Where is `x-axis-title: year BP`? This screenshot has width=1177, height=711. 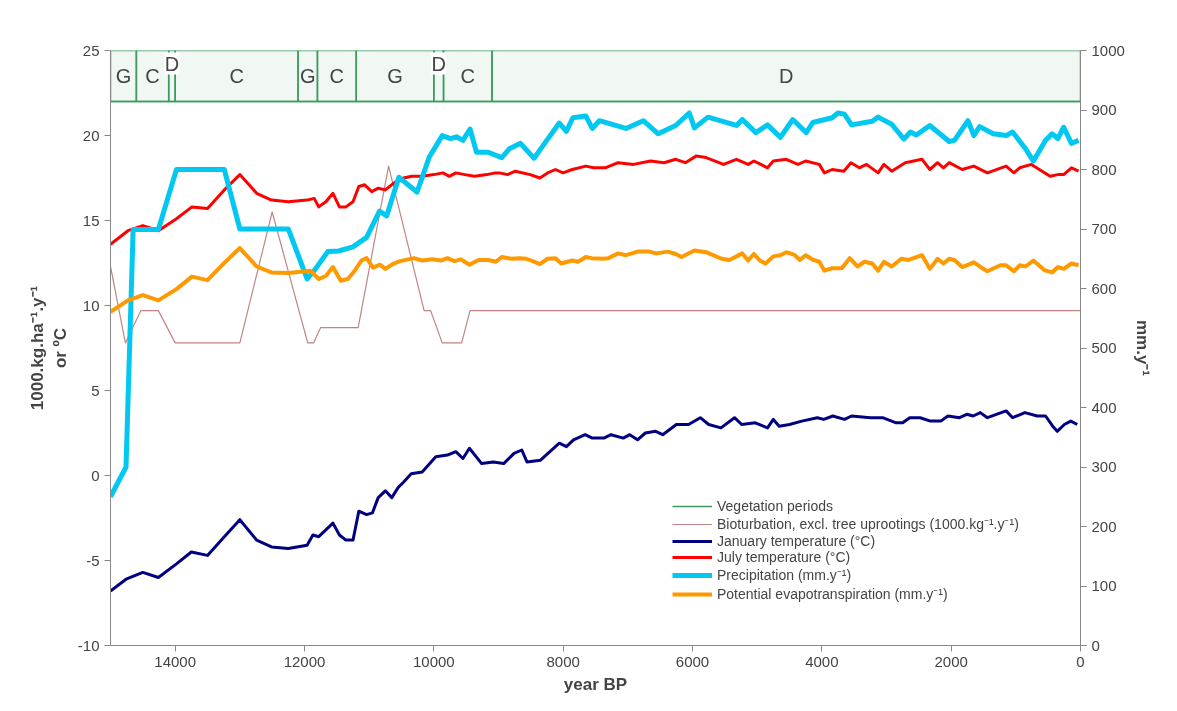
x-axis-title: year BP is located at coordinates (595, 684).